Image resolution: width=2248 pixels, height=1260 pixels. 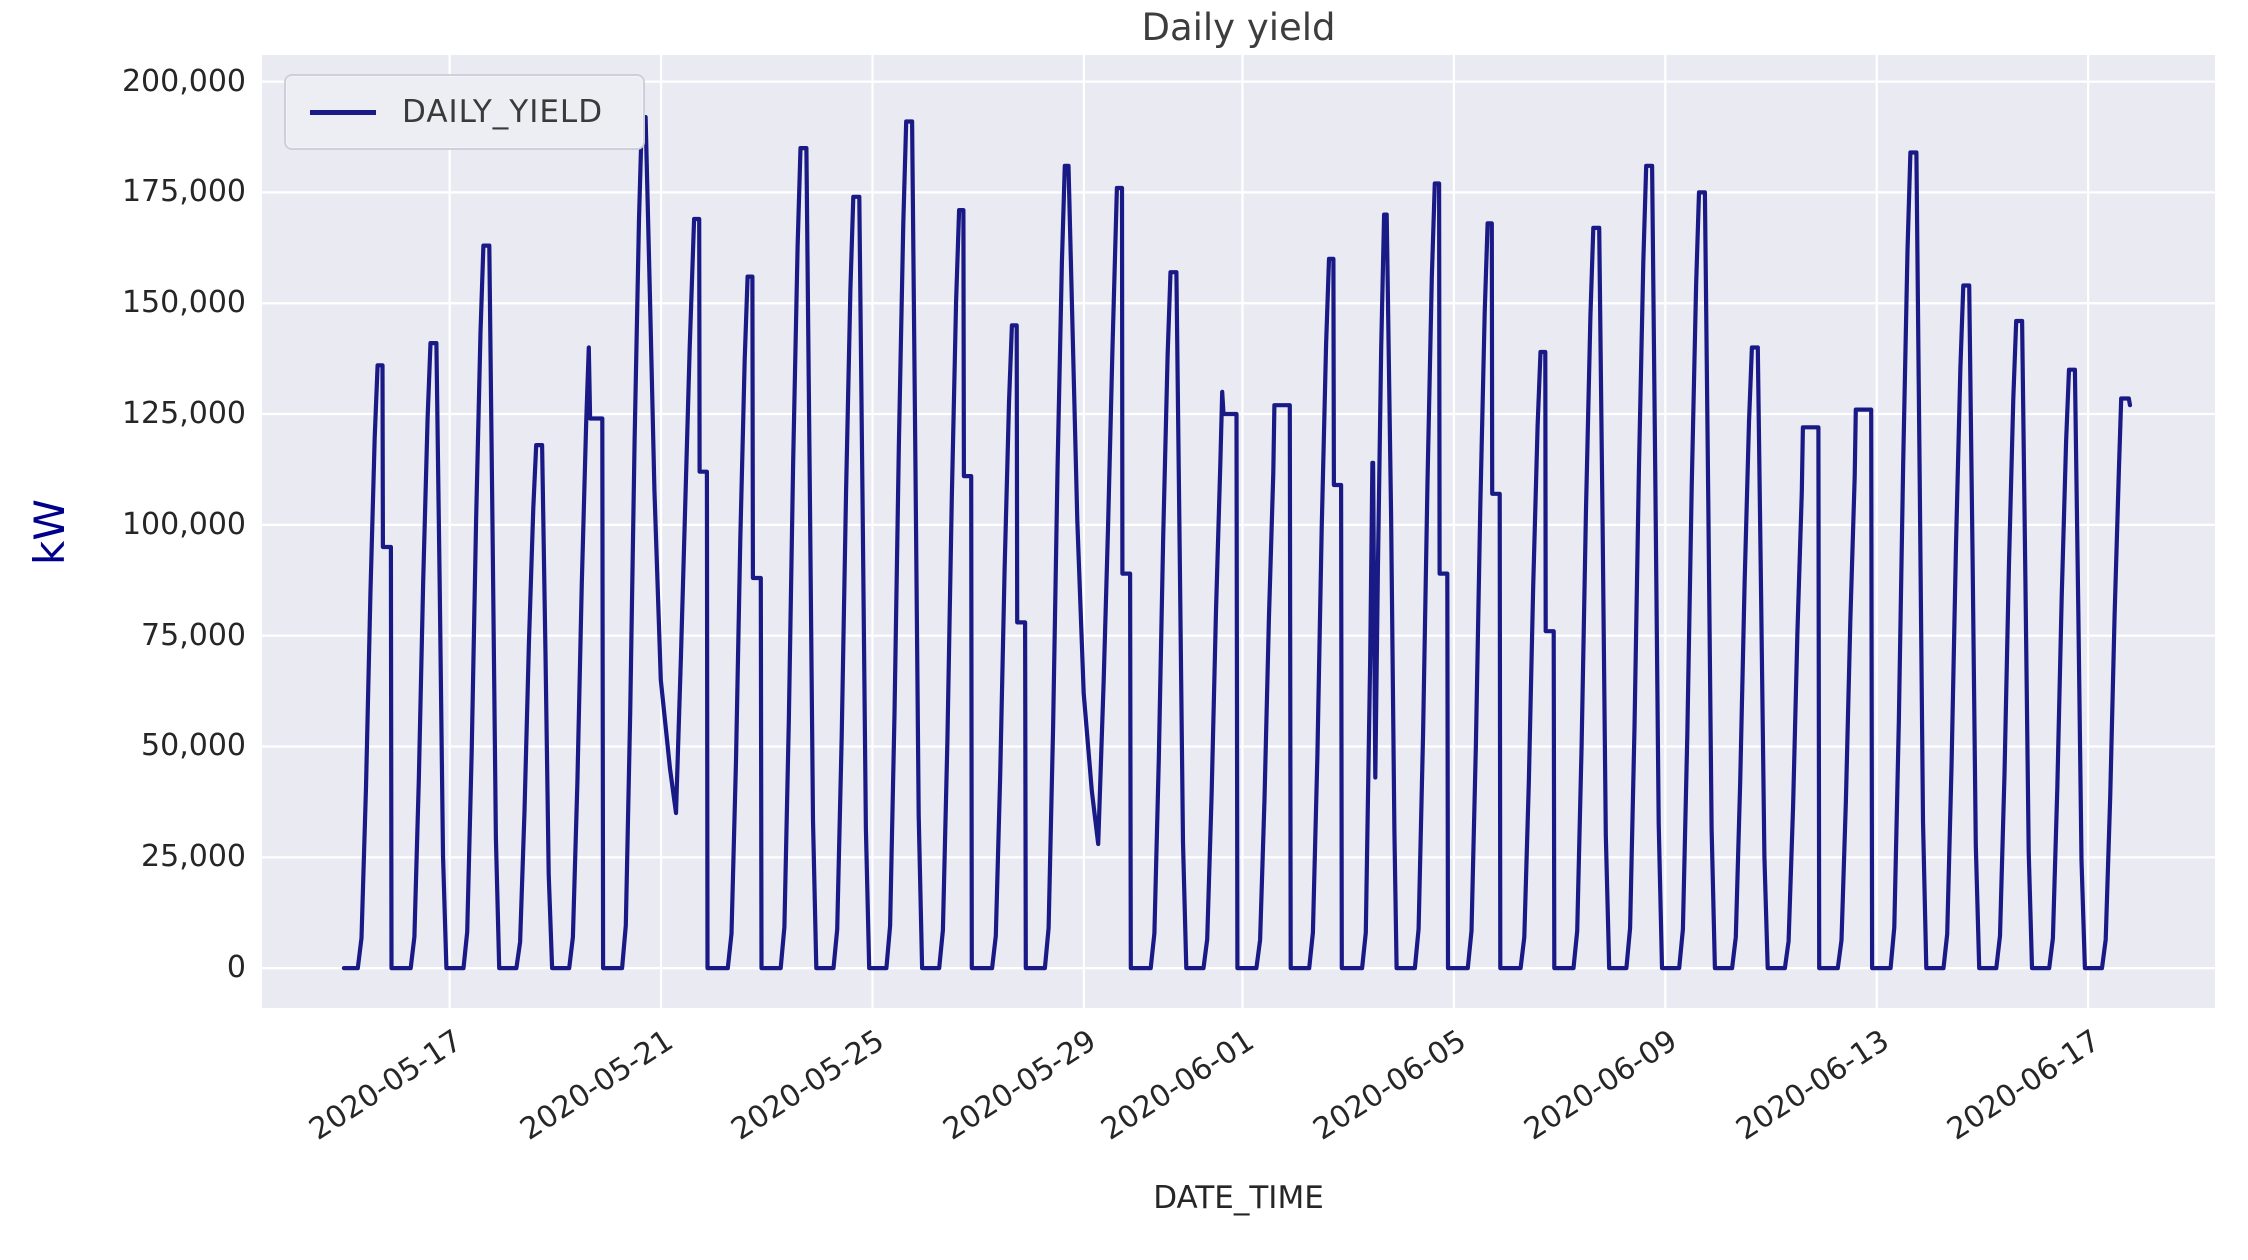 I want to click on y-tick-label: 175,000, so click(x=183, y=192).